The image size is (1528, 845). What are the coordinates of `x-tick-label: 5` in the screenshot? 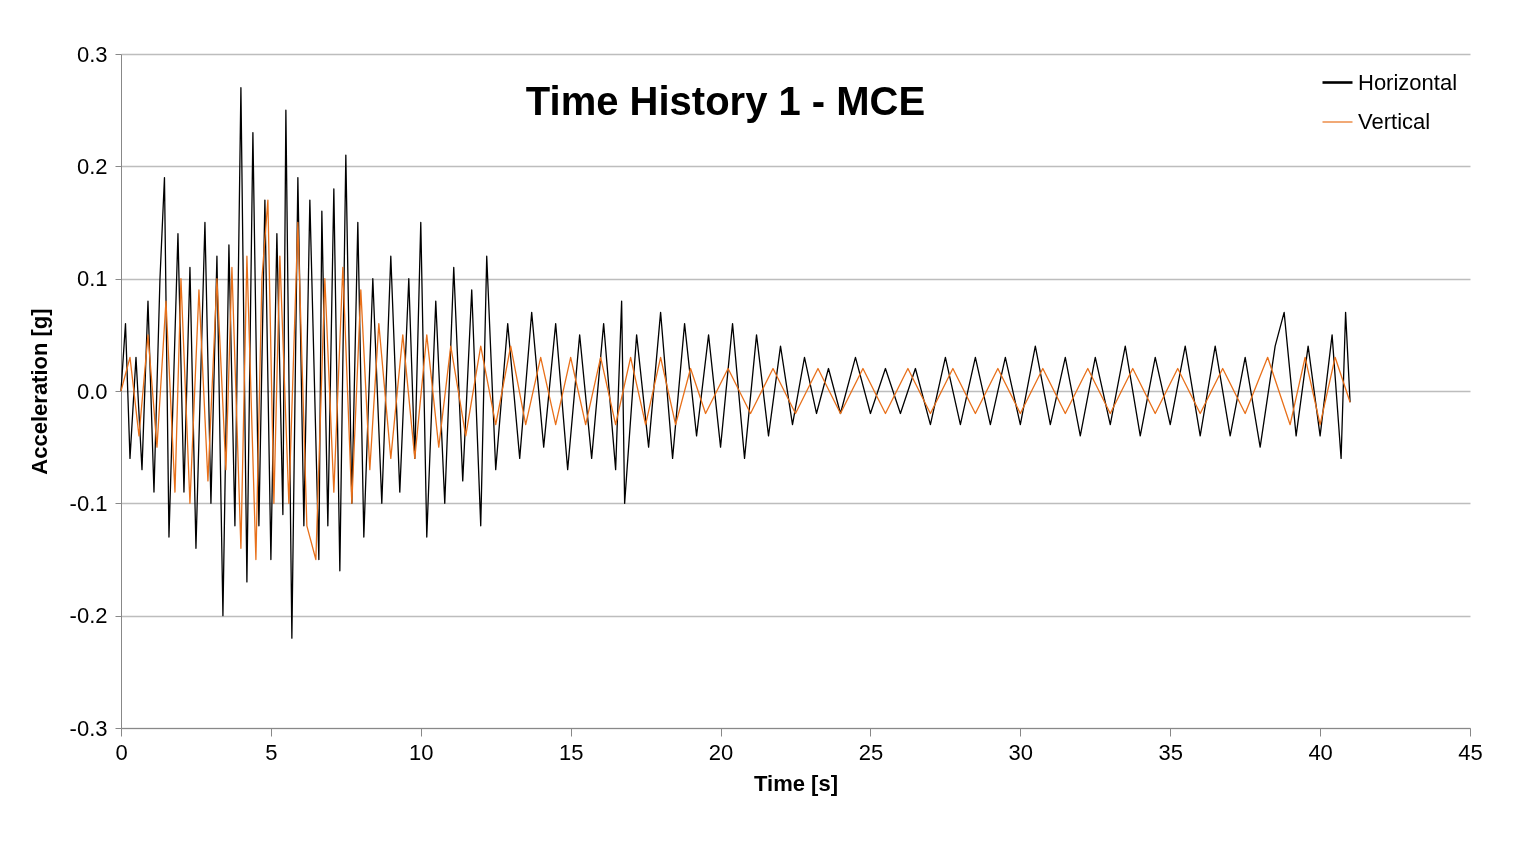 It's located at (271, 752).